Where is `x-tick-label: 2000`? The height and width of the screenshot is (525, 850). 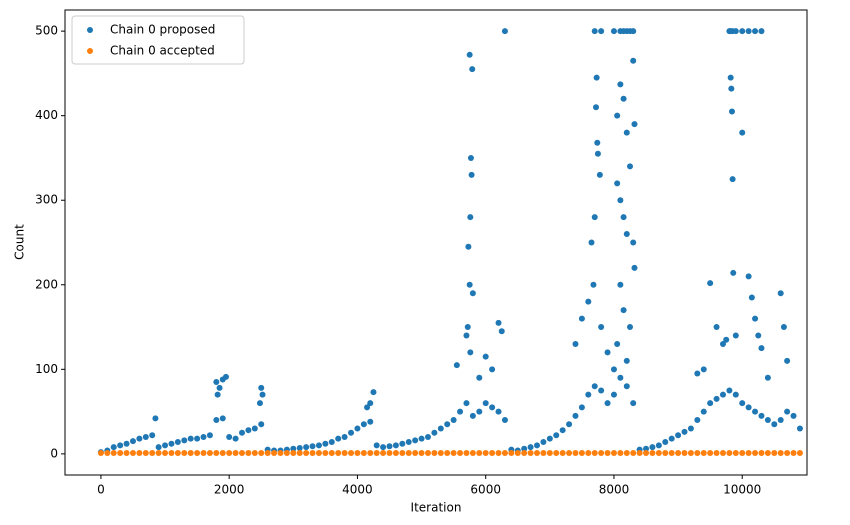
x-tick-label: 2000 is located at coordinates (229, 490).